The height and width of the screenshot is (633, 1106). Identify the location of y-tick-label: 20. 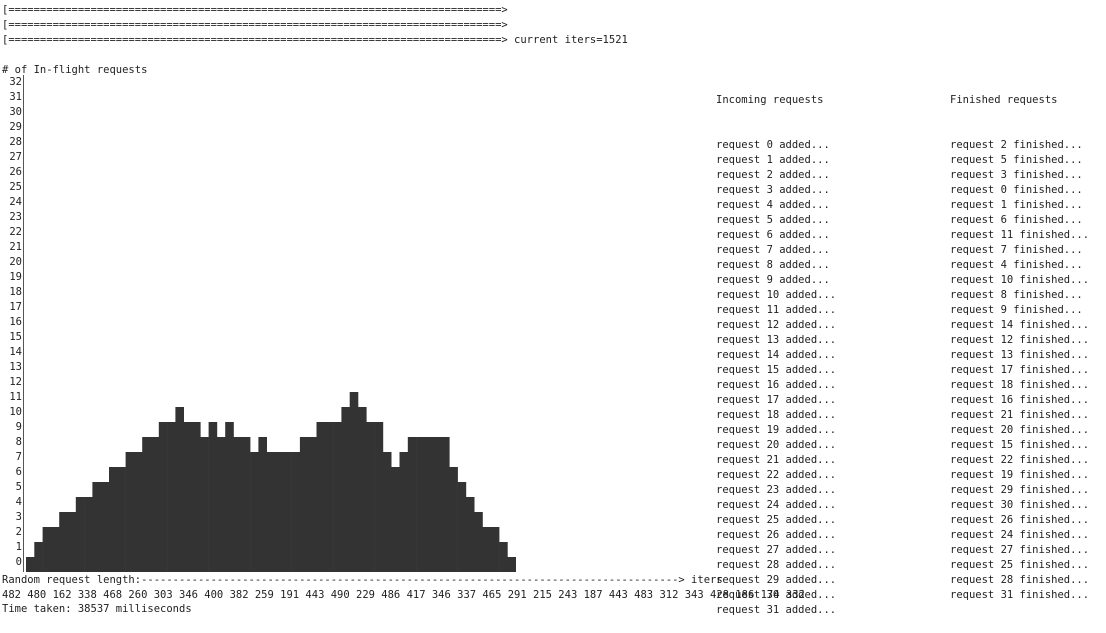
(15, 262).